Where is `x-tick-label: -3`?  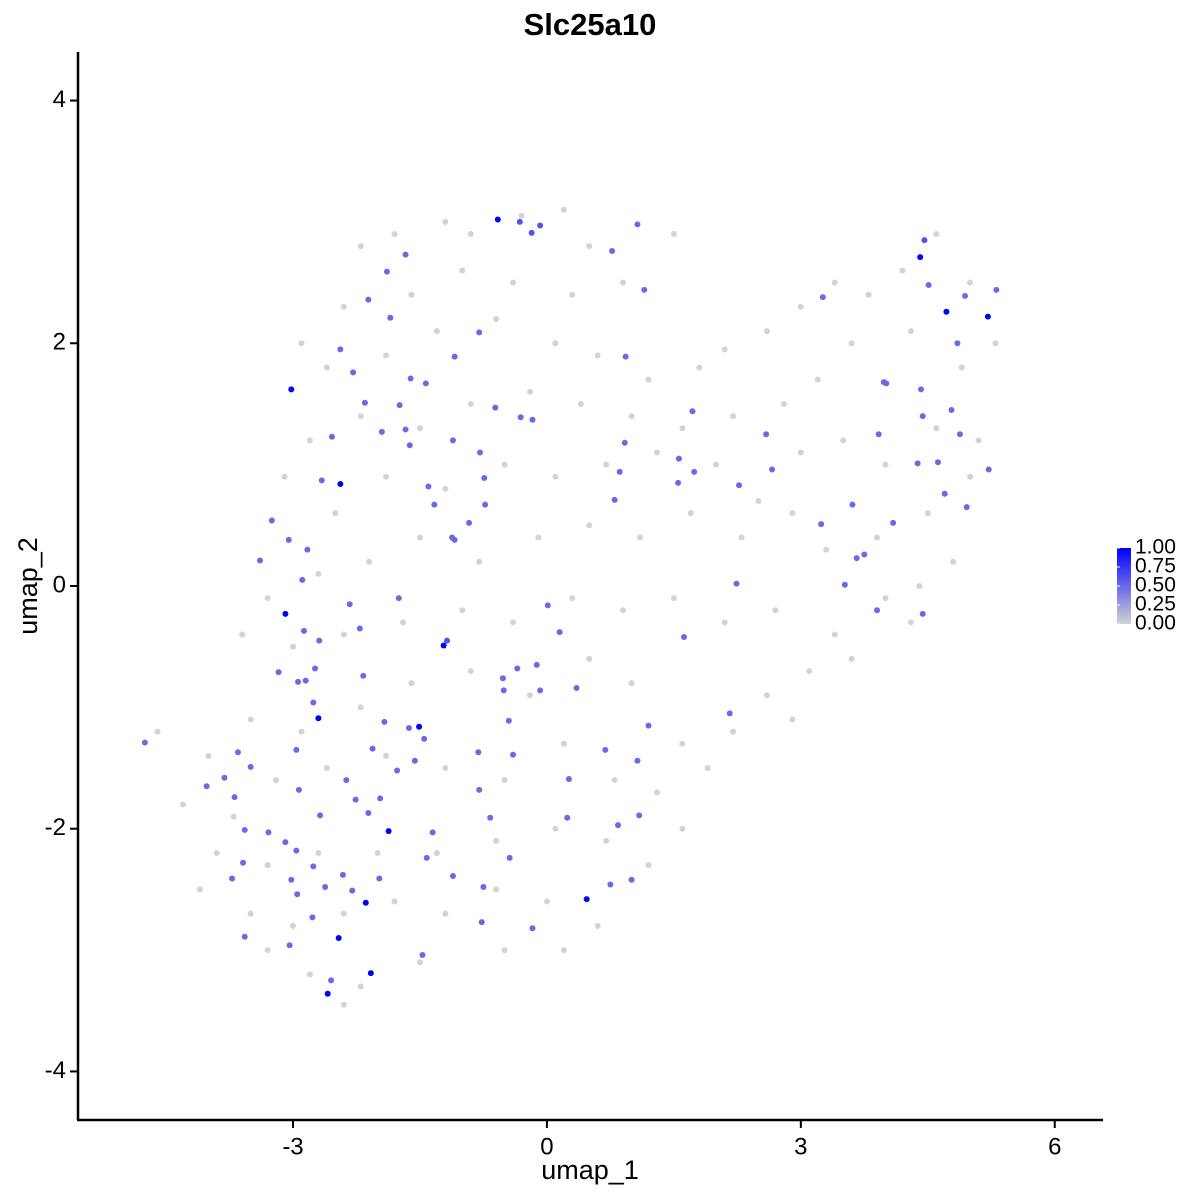 x-tick-label: -3 is located at coordinates (292, 1146).